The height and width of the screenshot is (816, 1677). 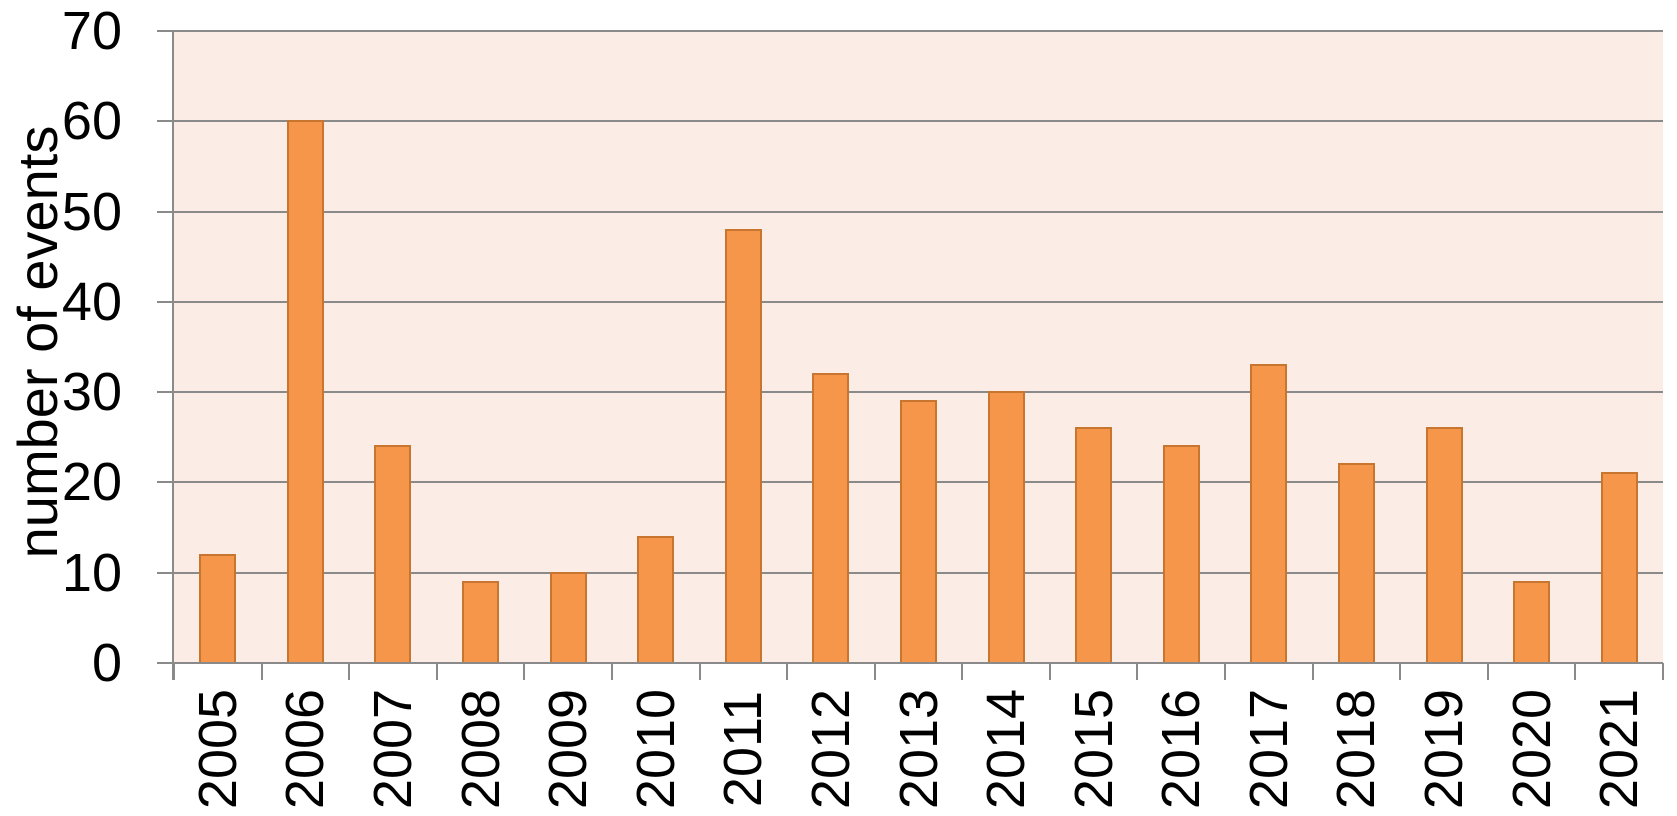 What do you see at coordinates (1356, 562) in the screenshot?
I see `bar-2018` at bounding box center [1356, 562].